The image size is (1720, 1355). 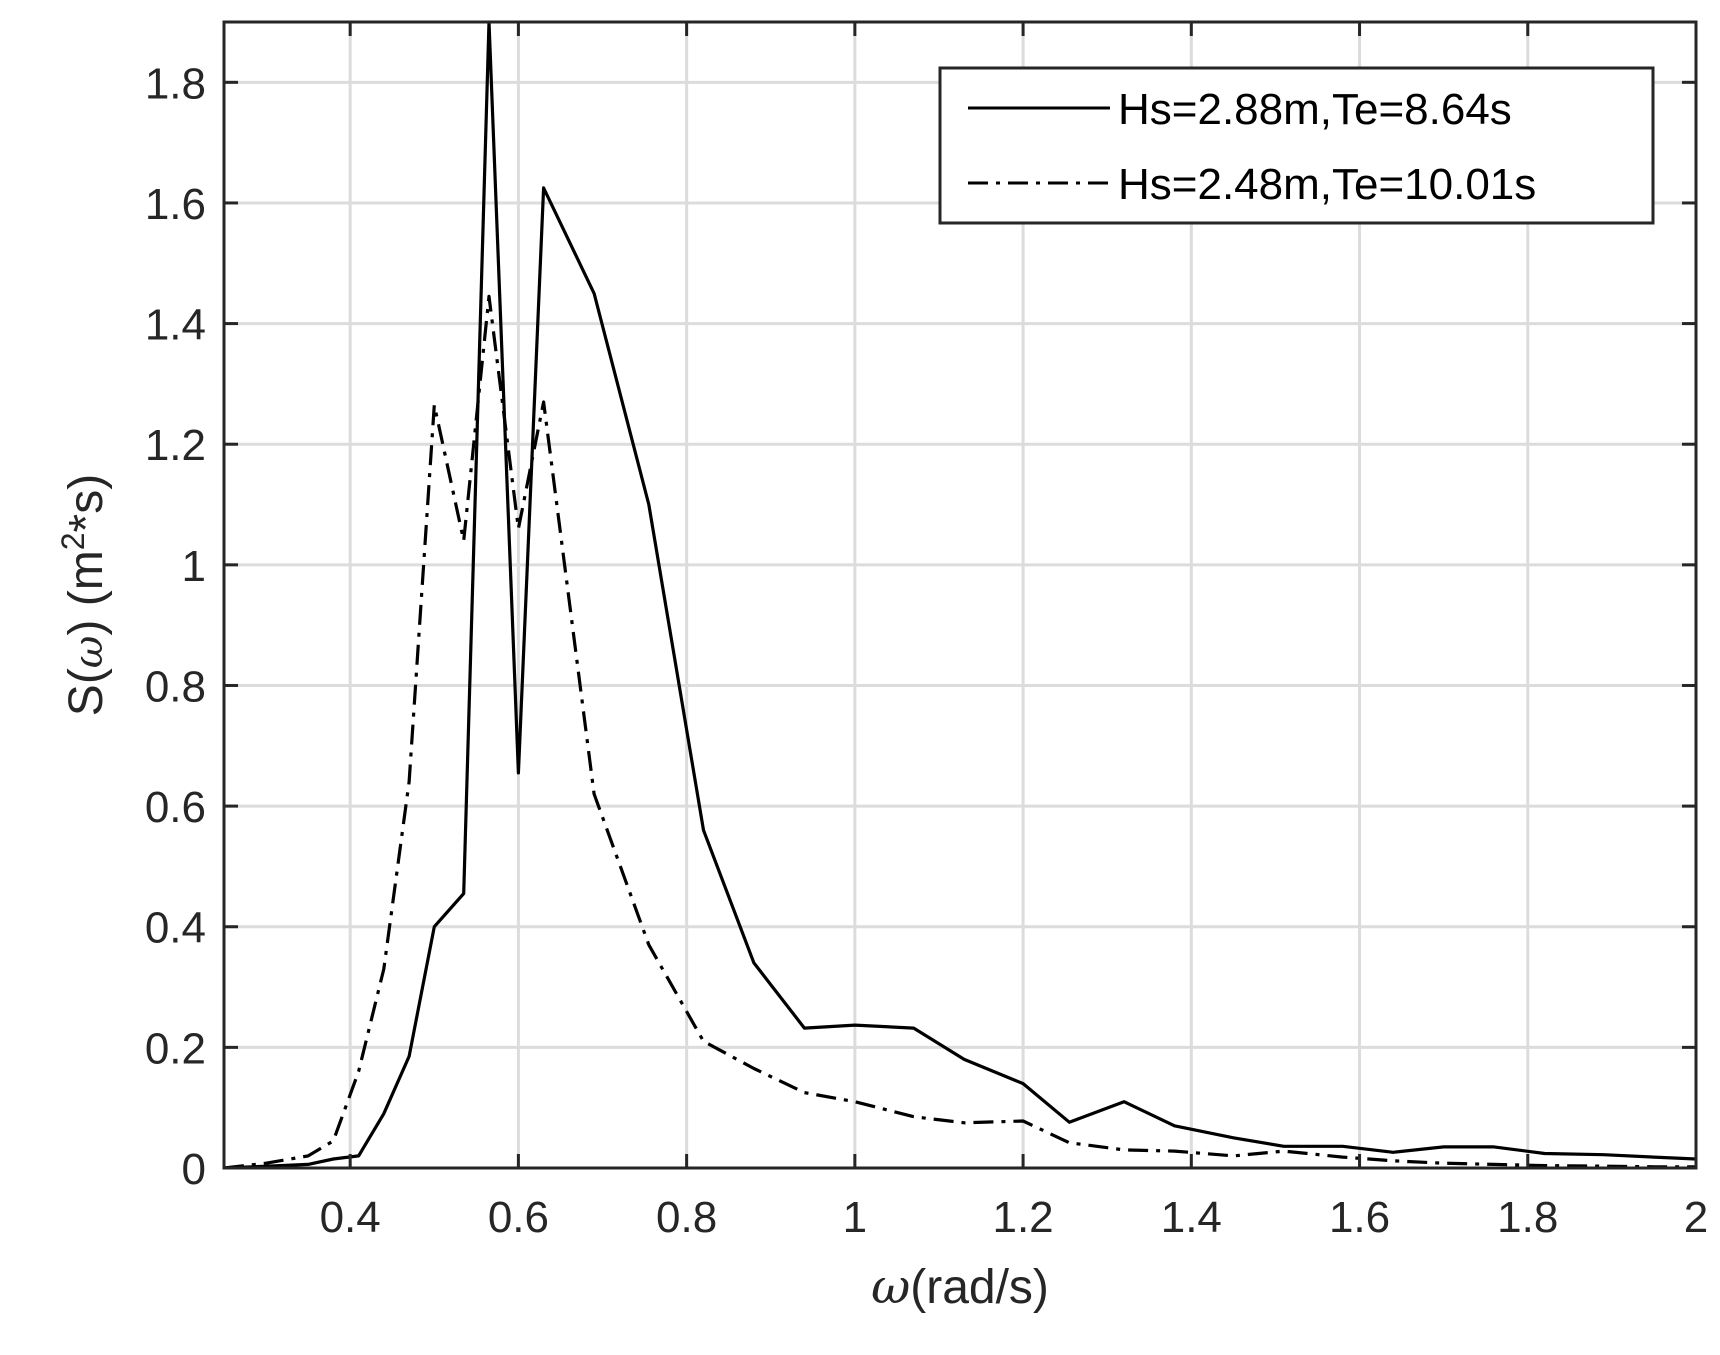 I want to click on legend-label-series-1: Hs=2.88m,Te=8.64s, so click(x=1315, y=109).